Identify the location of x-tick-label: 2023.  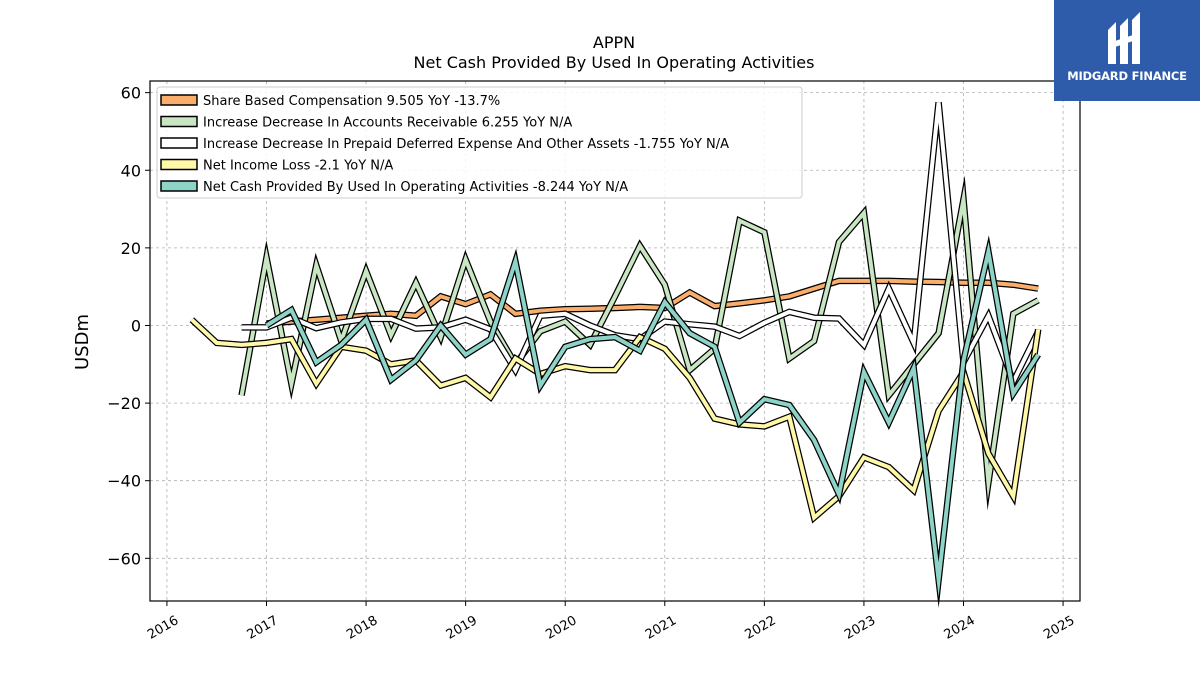
(860, 628).